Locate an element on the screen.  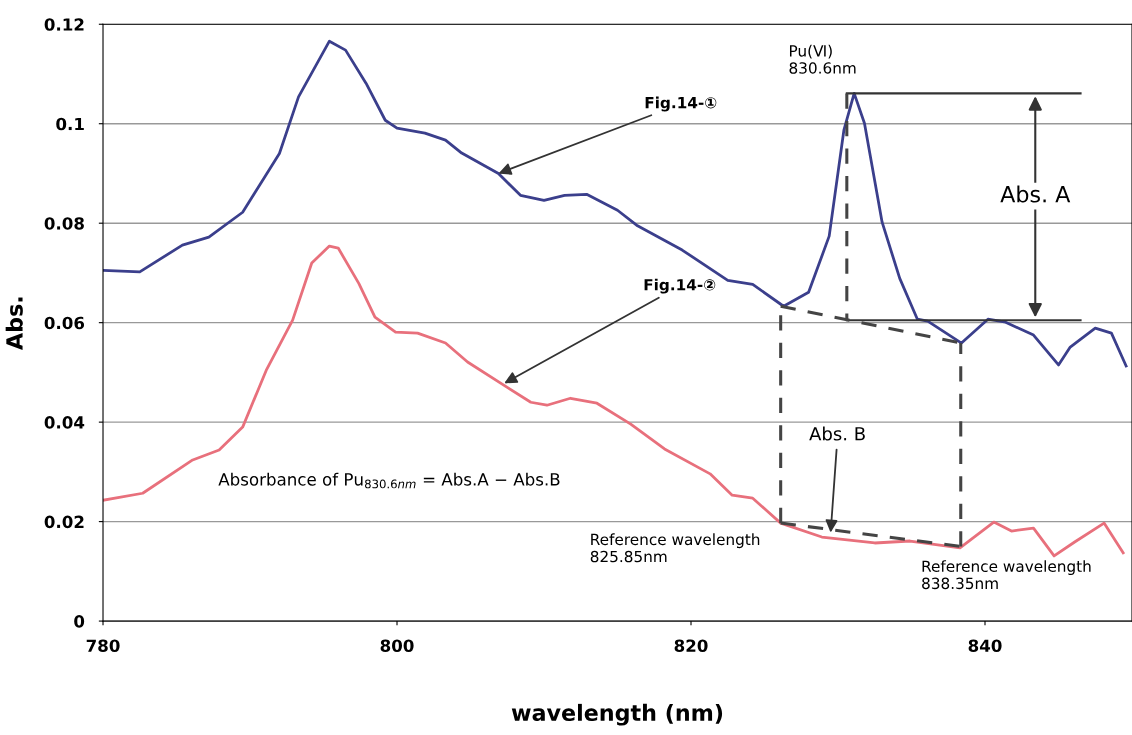
x-tick-label: 840 is located at coordinates (985, 646).